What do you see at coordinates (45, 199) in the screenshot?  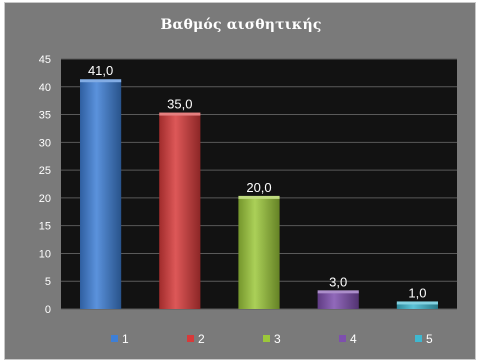 I see `y-tick-label: 20` at bounding box center [45, 199].